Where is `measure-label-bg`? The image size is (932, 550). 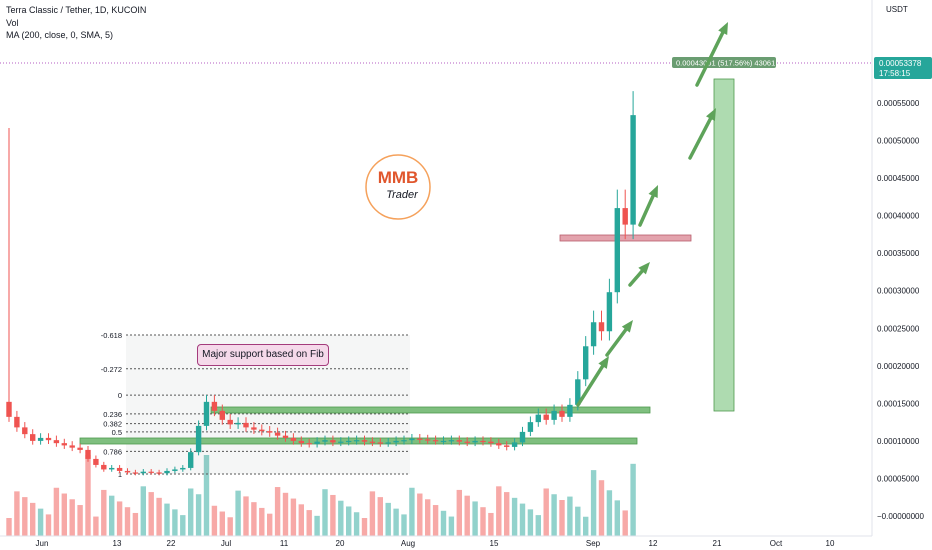 measure-label-bg is located at coordinates (724, 62).